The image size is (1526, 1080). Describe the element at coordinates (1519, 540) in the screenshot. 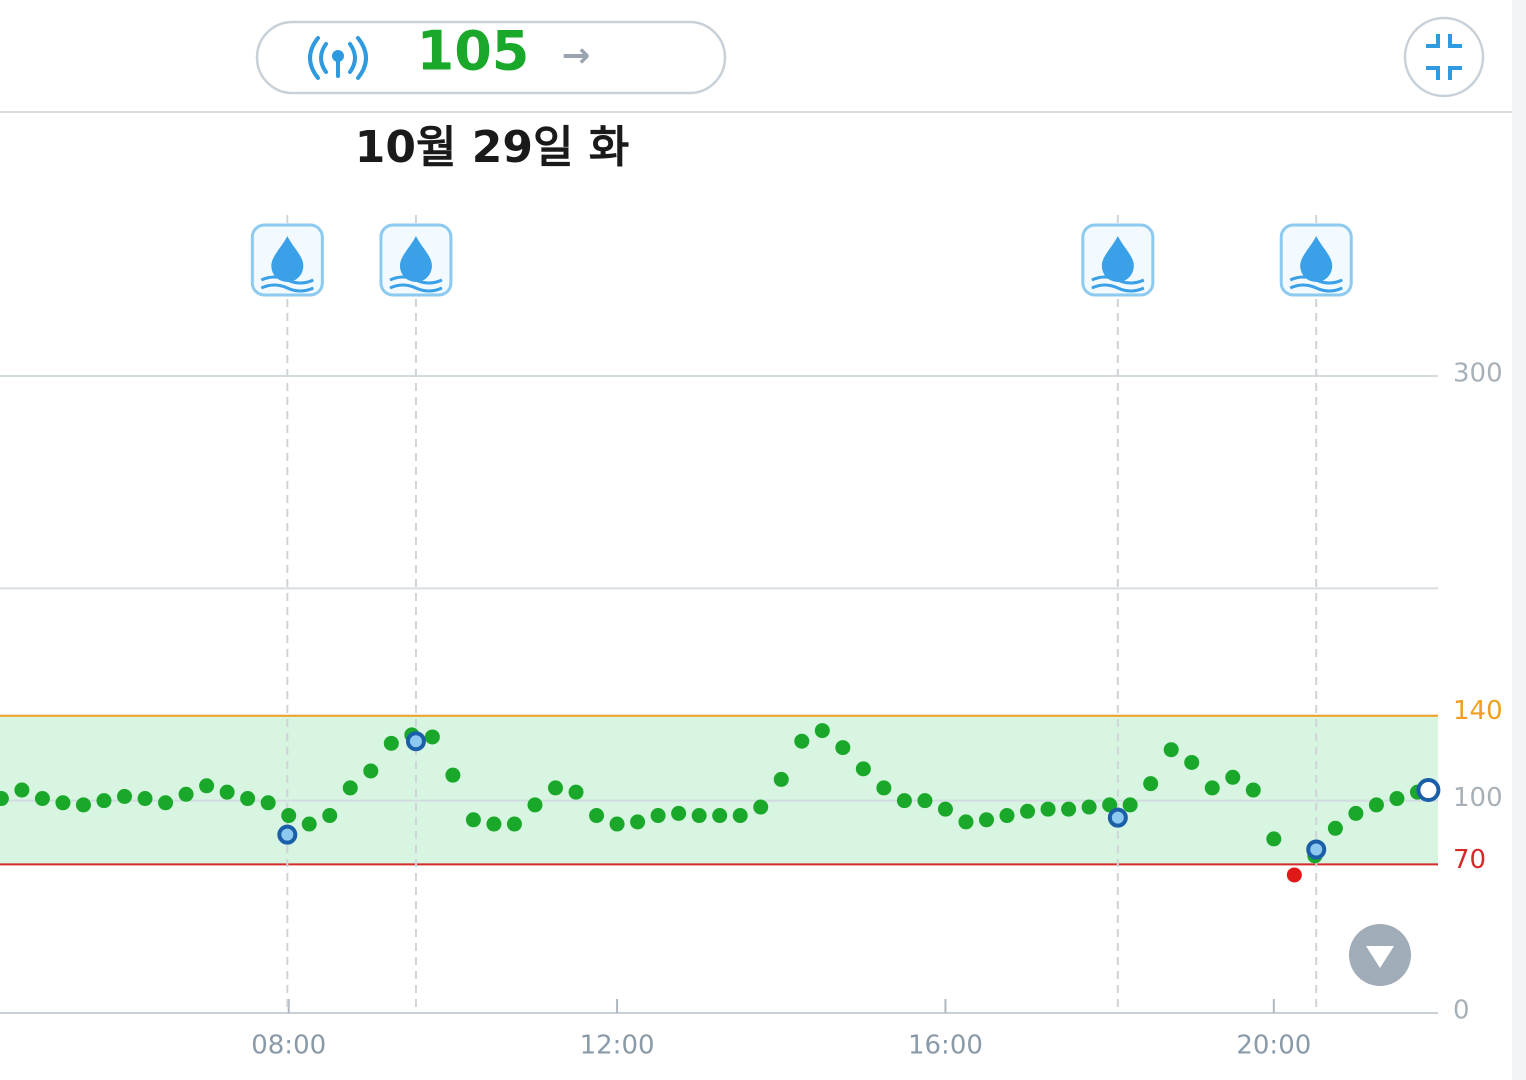

I see `right-edge` at that location.